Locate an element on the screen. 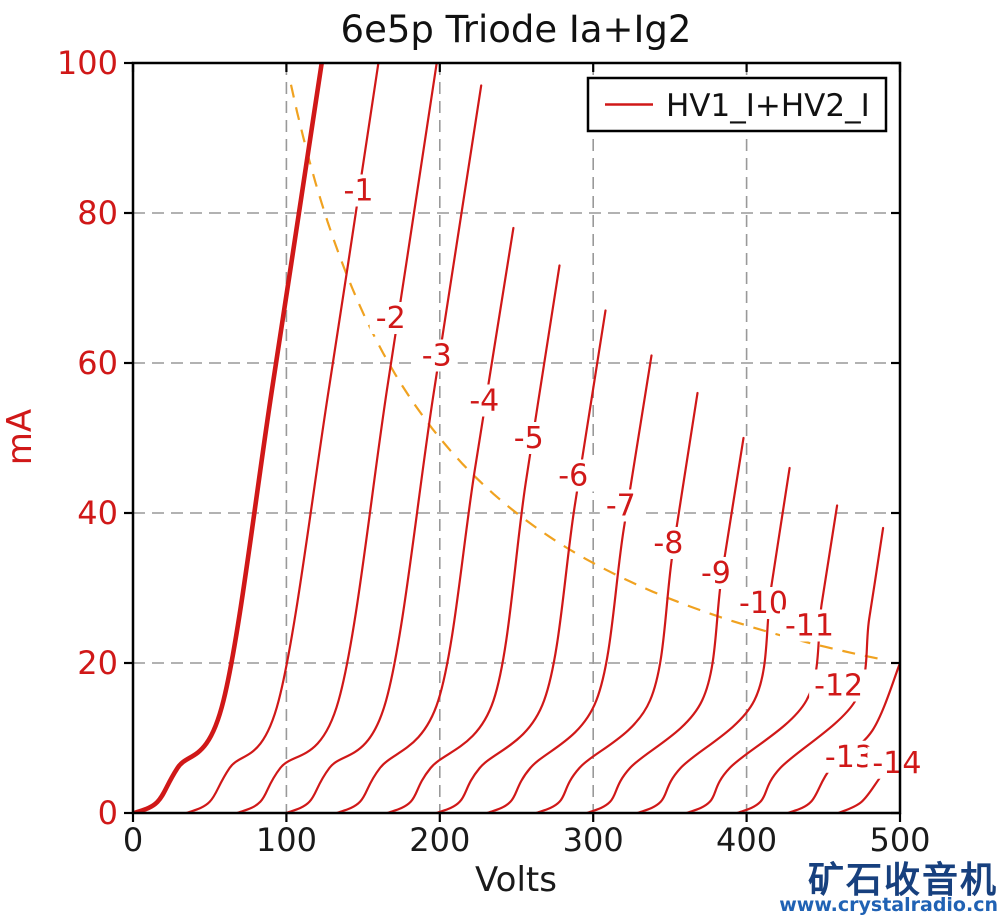  y-tick-label: 100 is located at coordinates (87, 63).